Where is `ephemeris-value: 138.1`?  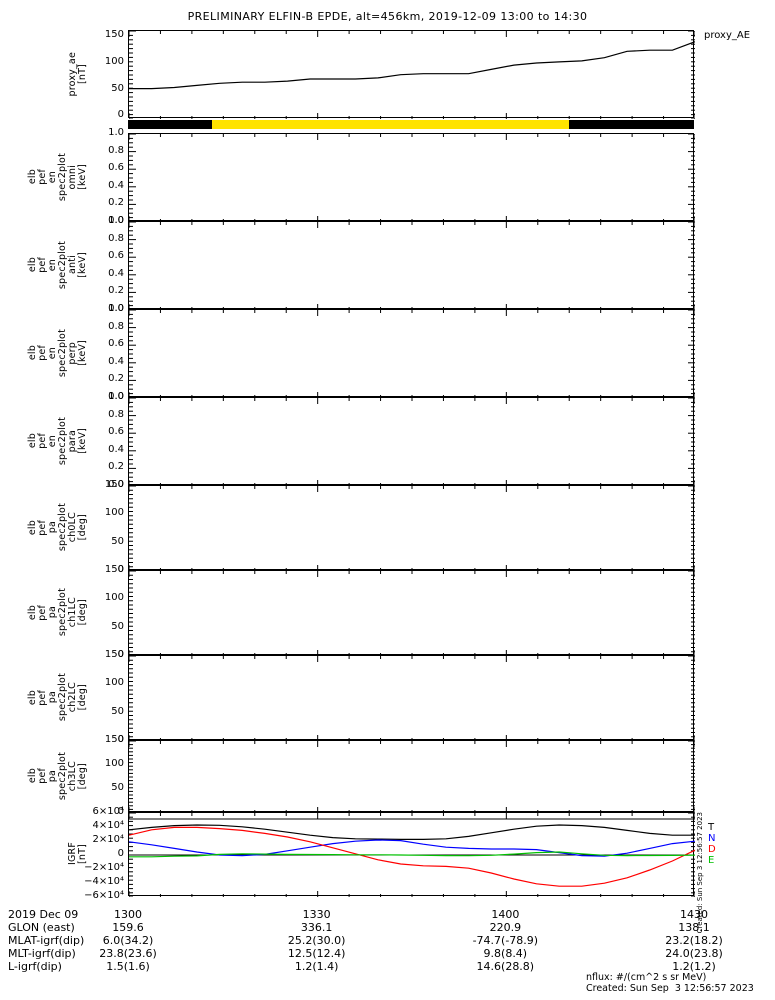
ephemeris-value: 138.1 is located at coordinates (694, 927).